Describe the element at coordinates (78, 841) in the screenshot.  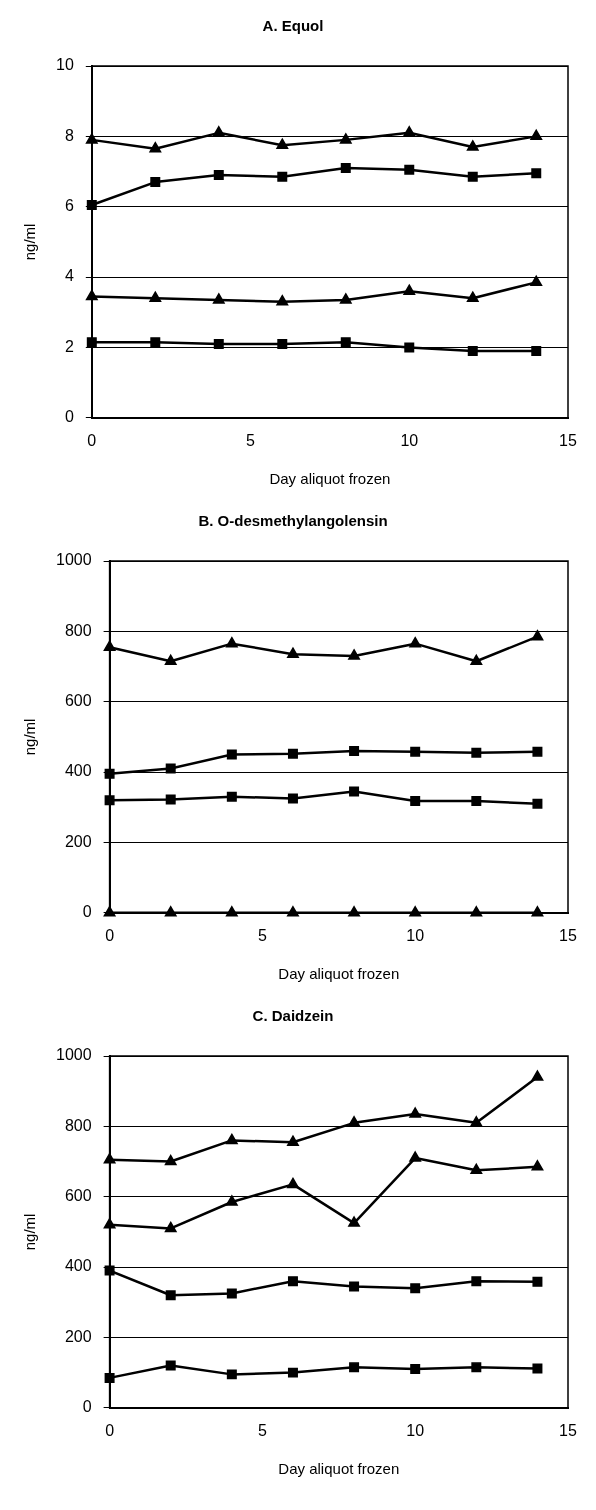
I see `y-tick-label: 200` at that location.